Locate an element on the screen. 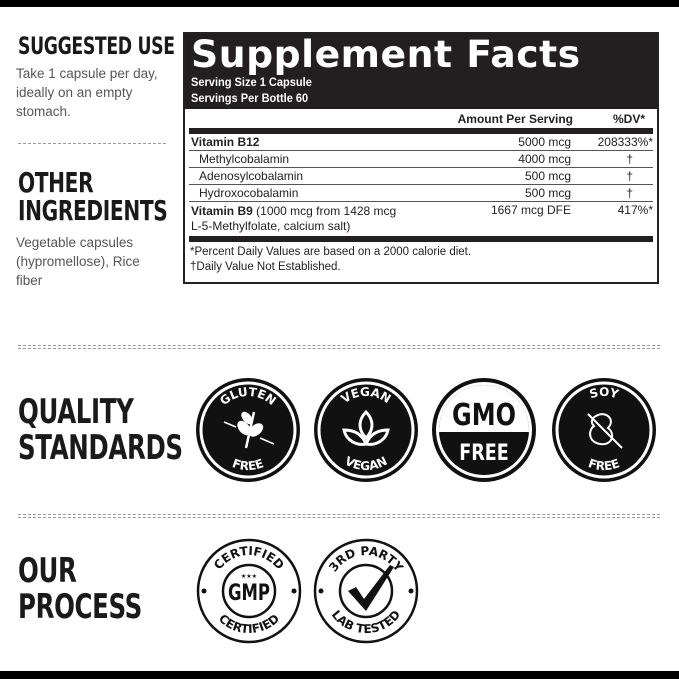 Image resolution: width=679 pixels, height=679 pixels. gmo-free-badge: GMO FREE is located at coordinates (484, 430).